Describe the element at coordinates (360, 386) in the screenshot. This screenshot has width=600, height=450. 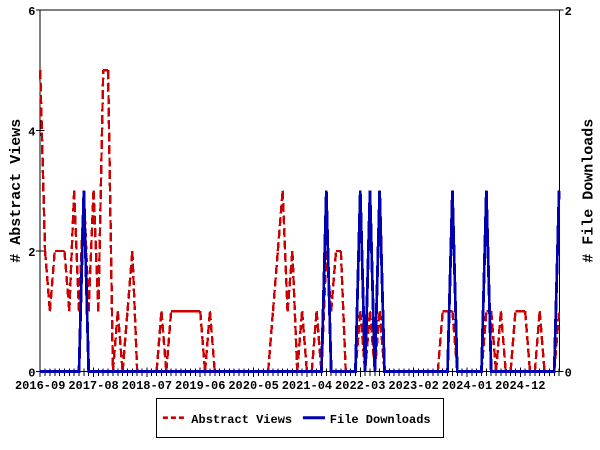
I see `svg-text: 2022-03` at that location.